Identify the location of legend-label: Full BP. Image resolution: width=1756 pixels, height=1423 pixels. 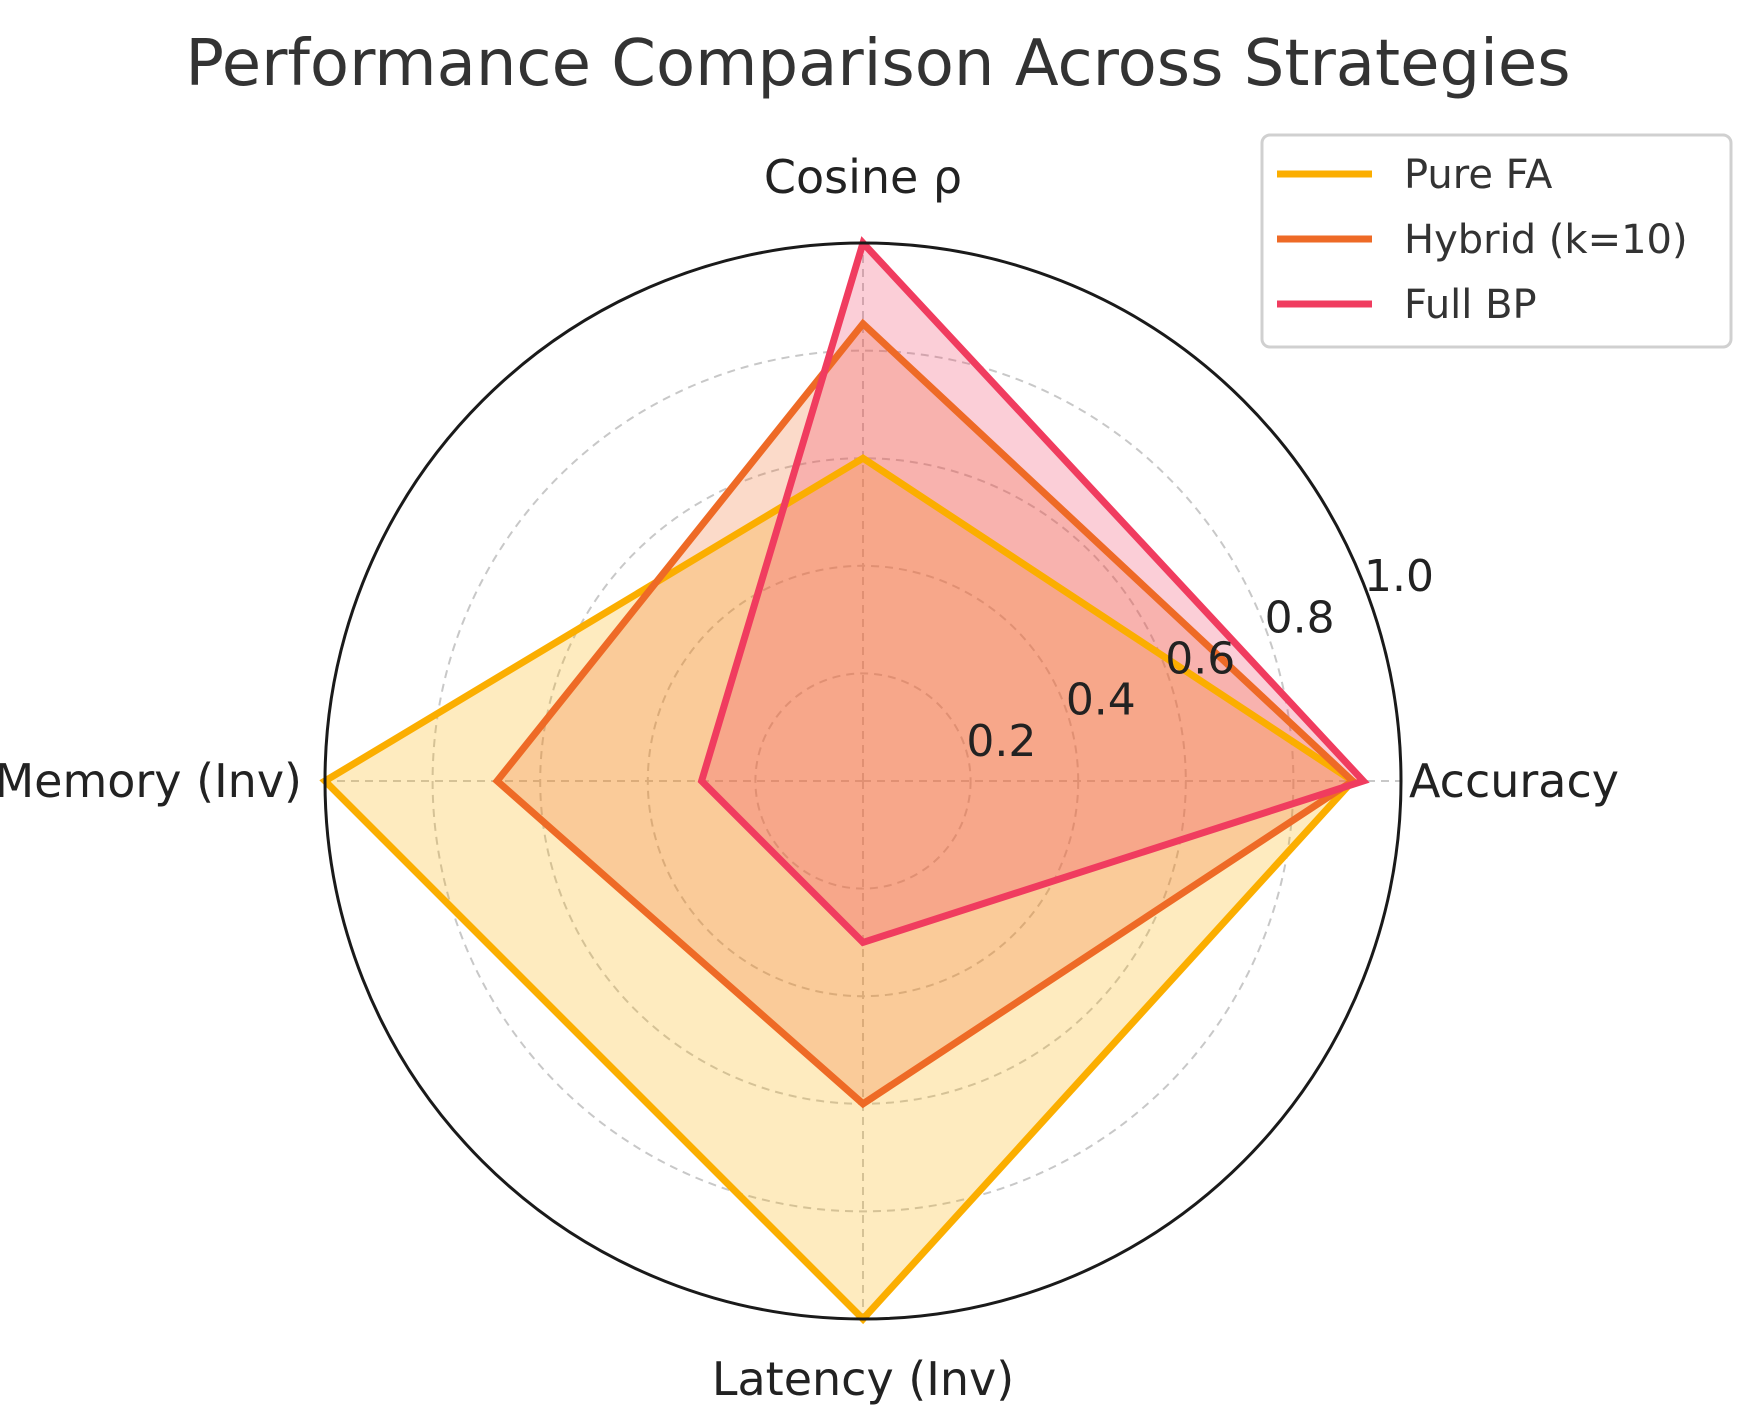
(1470, 305).